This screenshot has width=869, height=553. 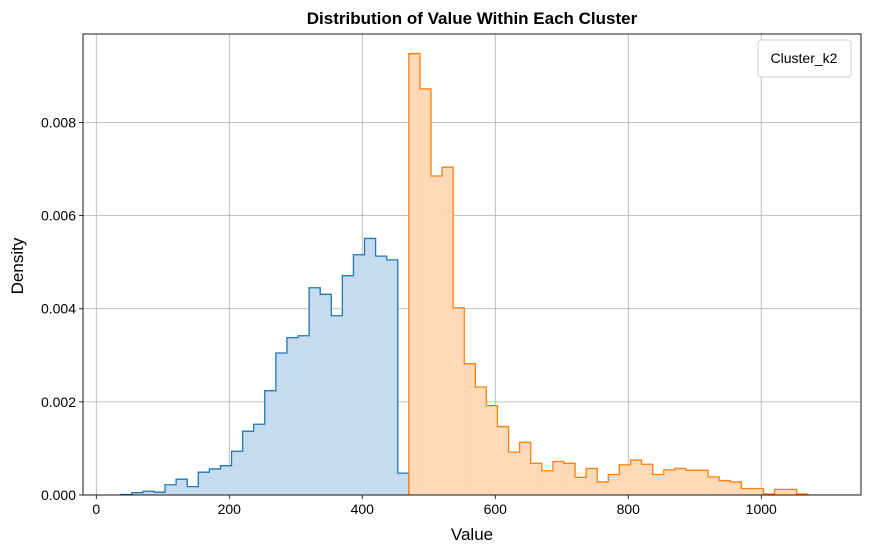 What do you see at coordinates (58, 309) in the screenshot?
I see `y-tick-label: 0.004` at bounding box center [58, 309].